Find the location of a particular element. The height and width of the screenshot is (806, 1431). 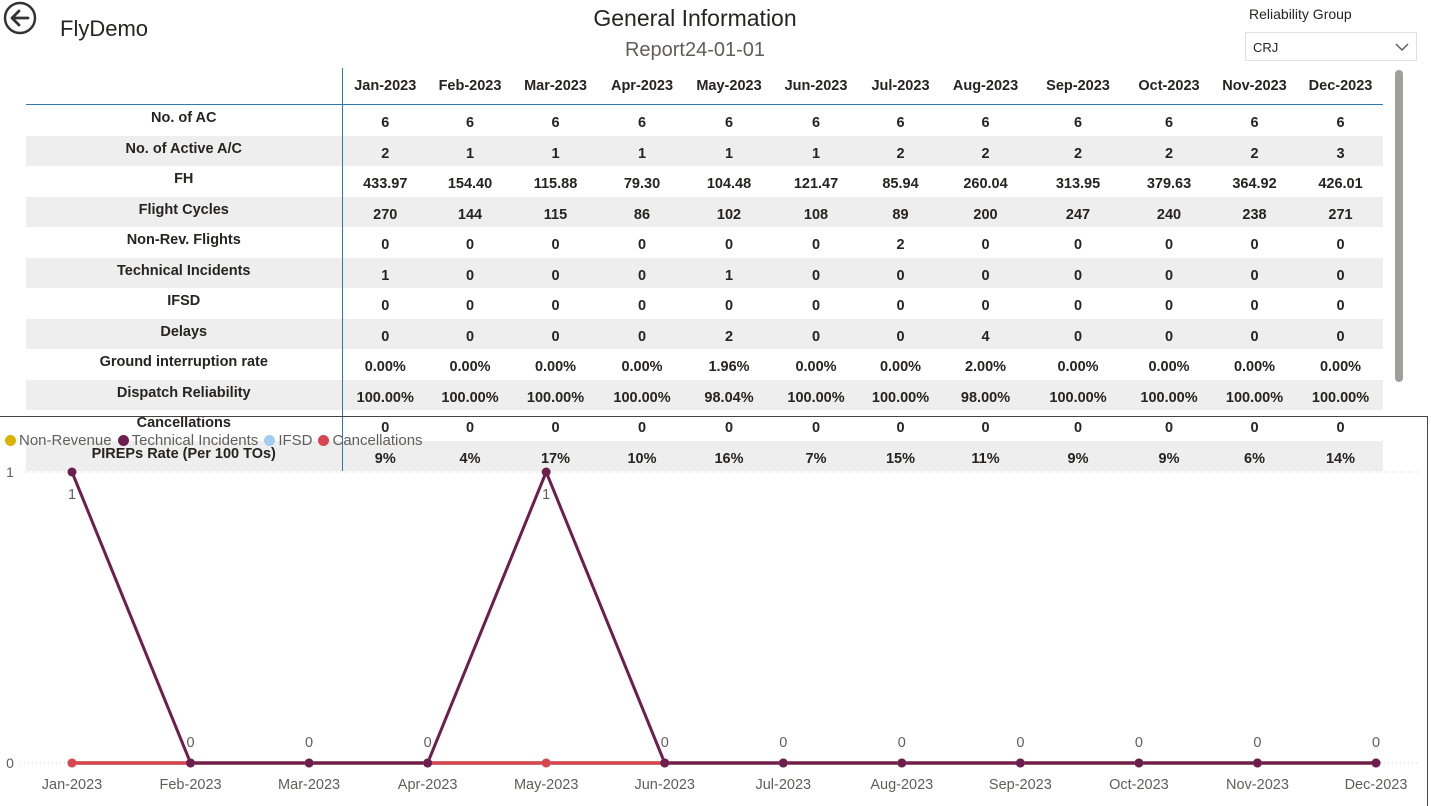

table-cell: 247 is located at coordinates (1078, 211).